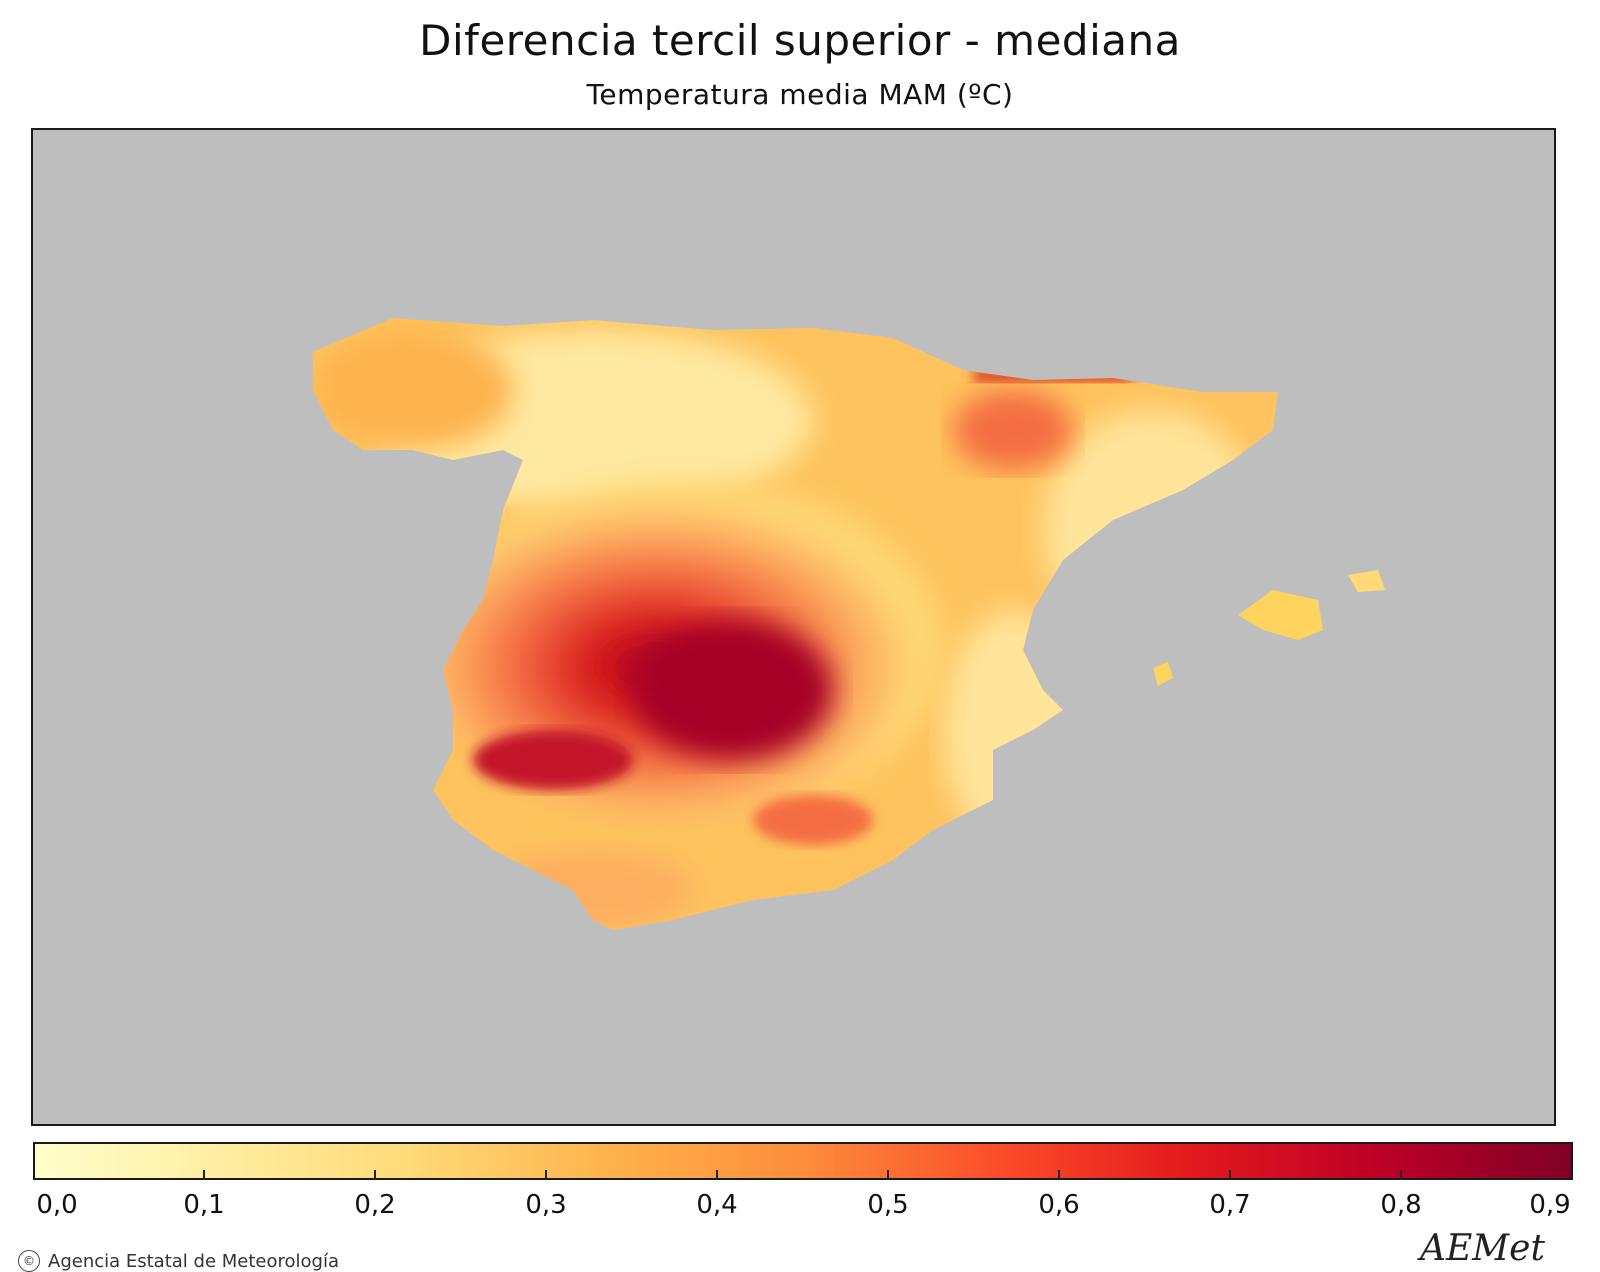 Image resolution: width=1600 pixels, height=1272 pixels. What do you see at coordinates (717, 1205) in the screenshot?
I see `colorbar-tick-label: 0,4` at bounding box center [717, 1205].